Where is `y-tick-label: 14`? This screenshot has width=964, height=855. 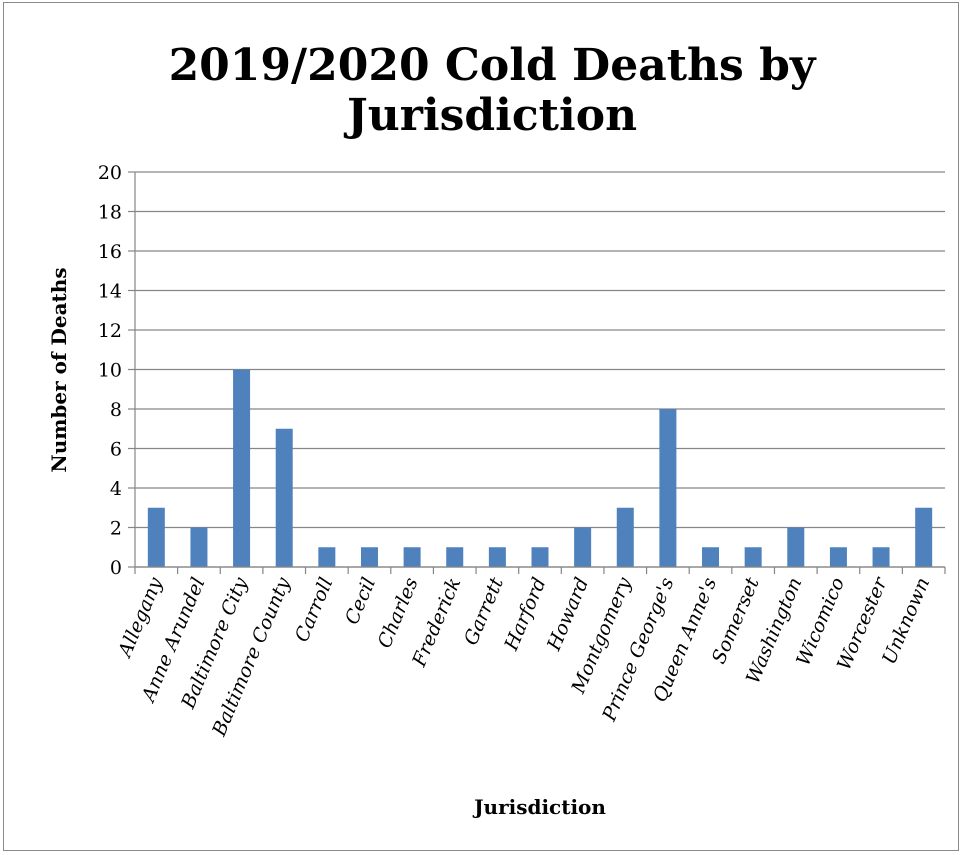
y-tick-label: 14 is located at coordinates (110, 292).